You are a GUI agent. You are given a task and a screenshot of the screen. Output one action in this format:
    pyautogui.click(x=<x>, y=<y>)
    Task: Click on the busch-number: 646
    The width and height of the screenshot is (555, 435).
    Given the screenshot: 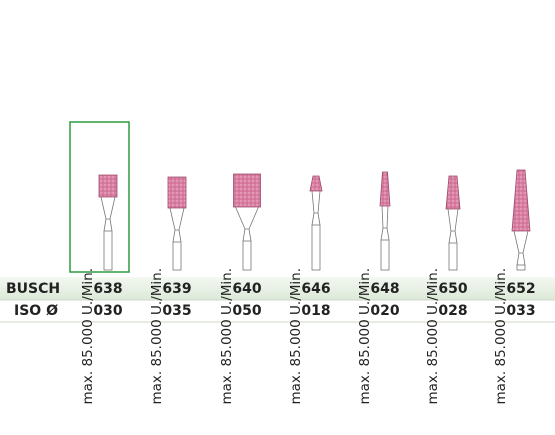 What is the action you would take?
    pyautogui.click(x=315, y=289)
    